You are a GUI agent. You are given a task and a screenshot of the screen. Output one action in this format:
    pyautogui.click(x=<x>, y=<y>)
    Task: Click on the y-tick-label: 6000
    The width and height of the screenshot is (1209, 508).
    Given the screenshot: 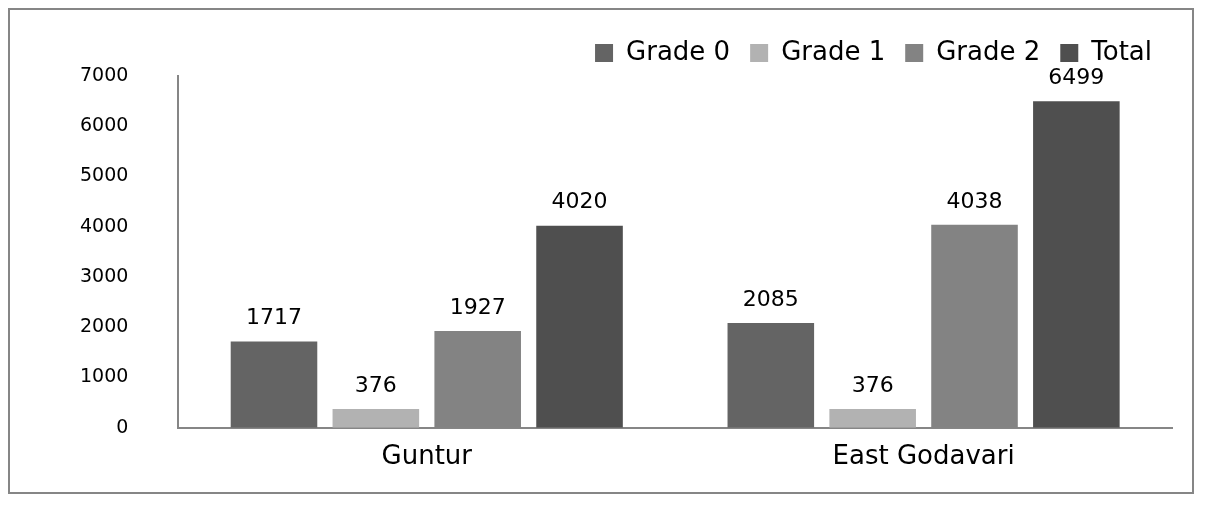 What is the action you would take?
    pyautogui.click(x=104, y=124)
    